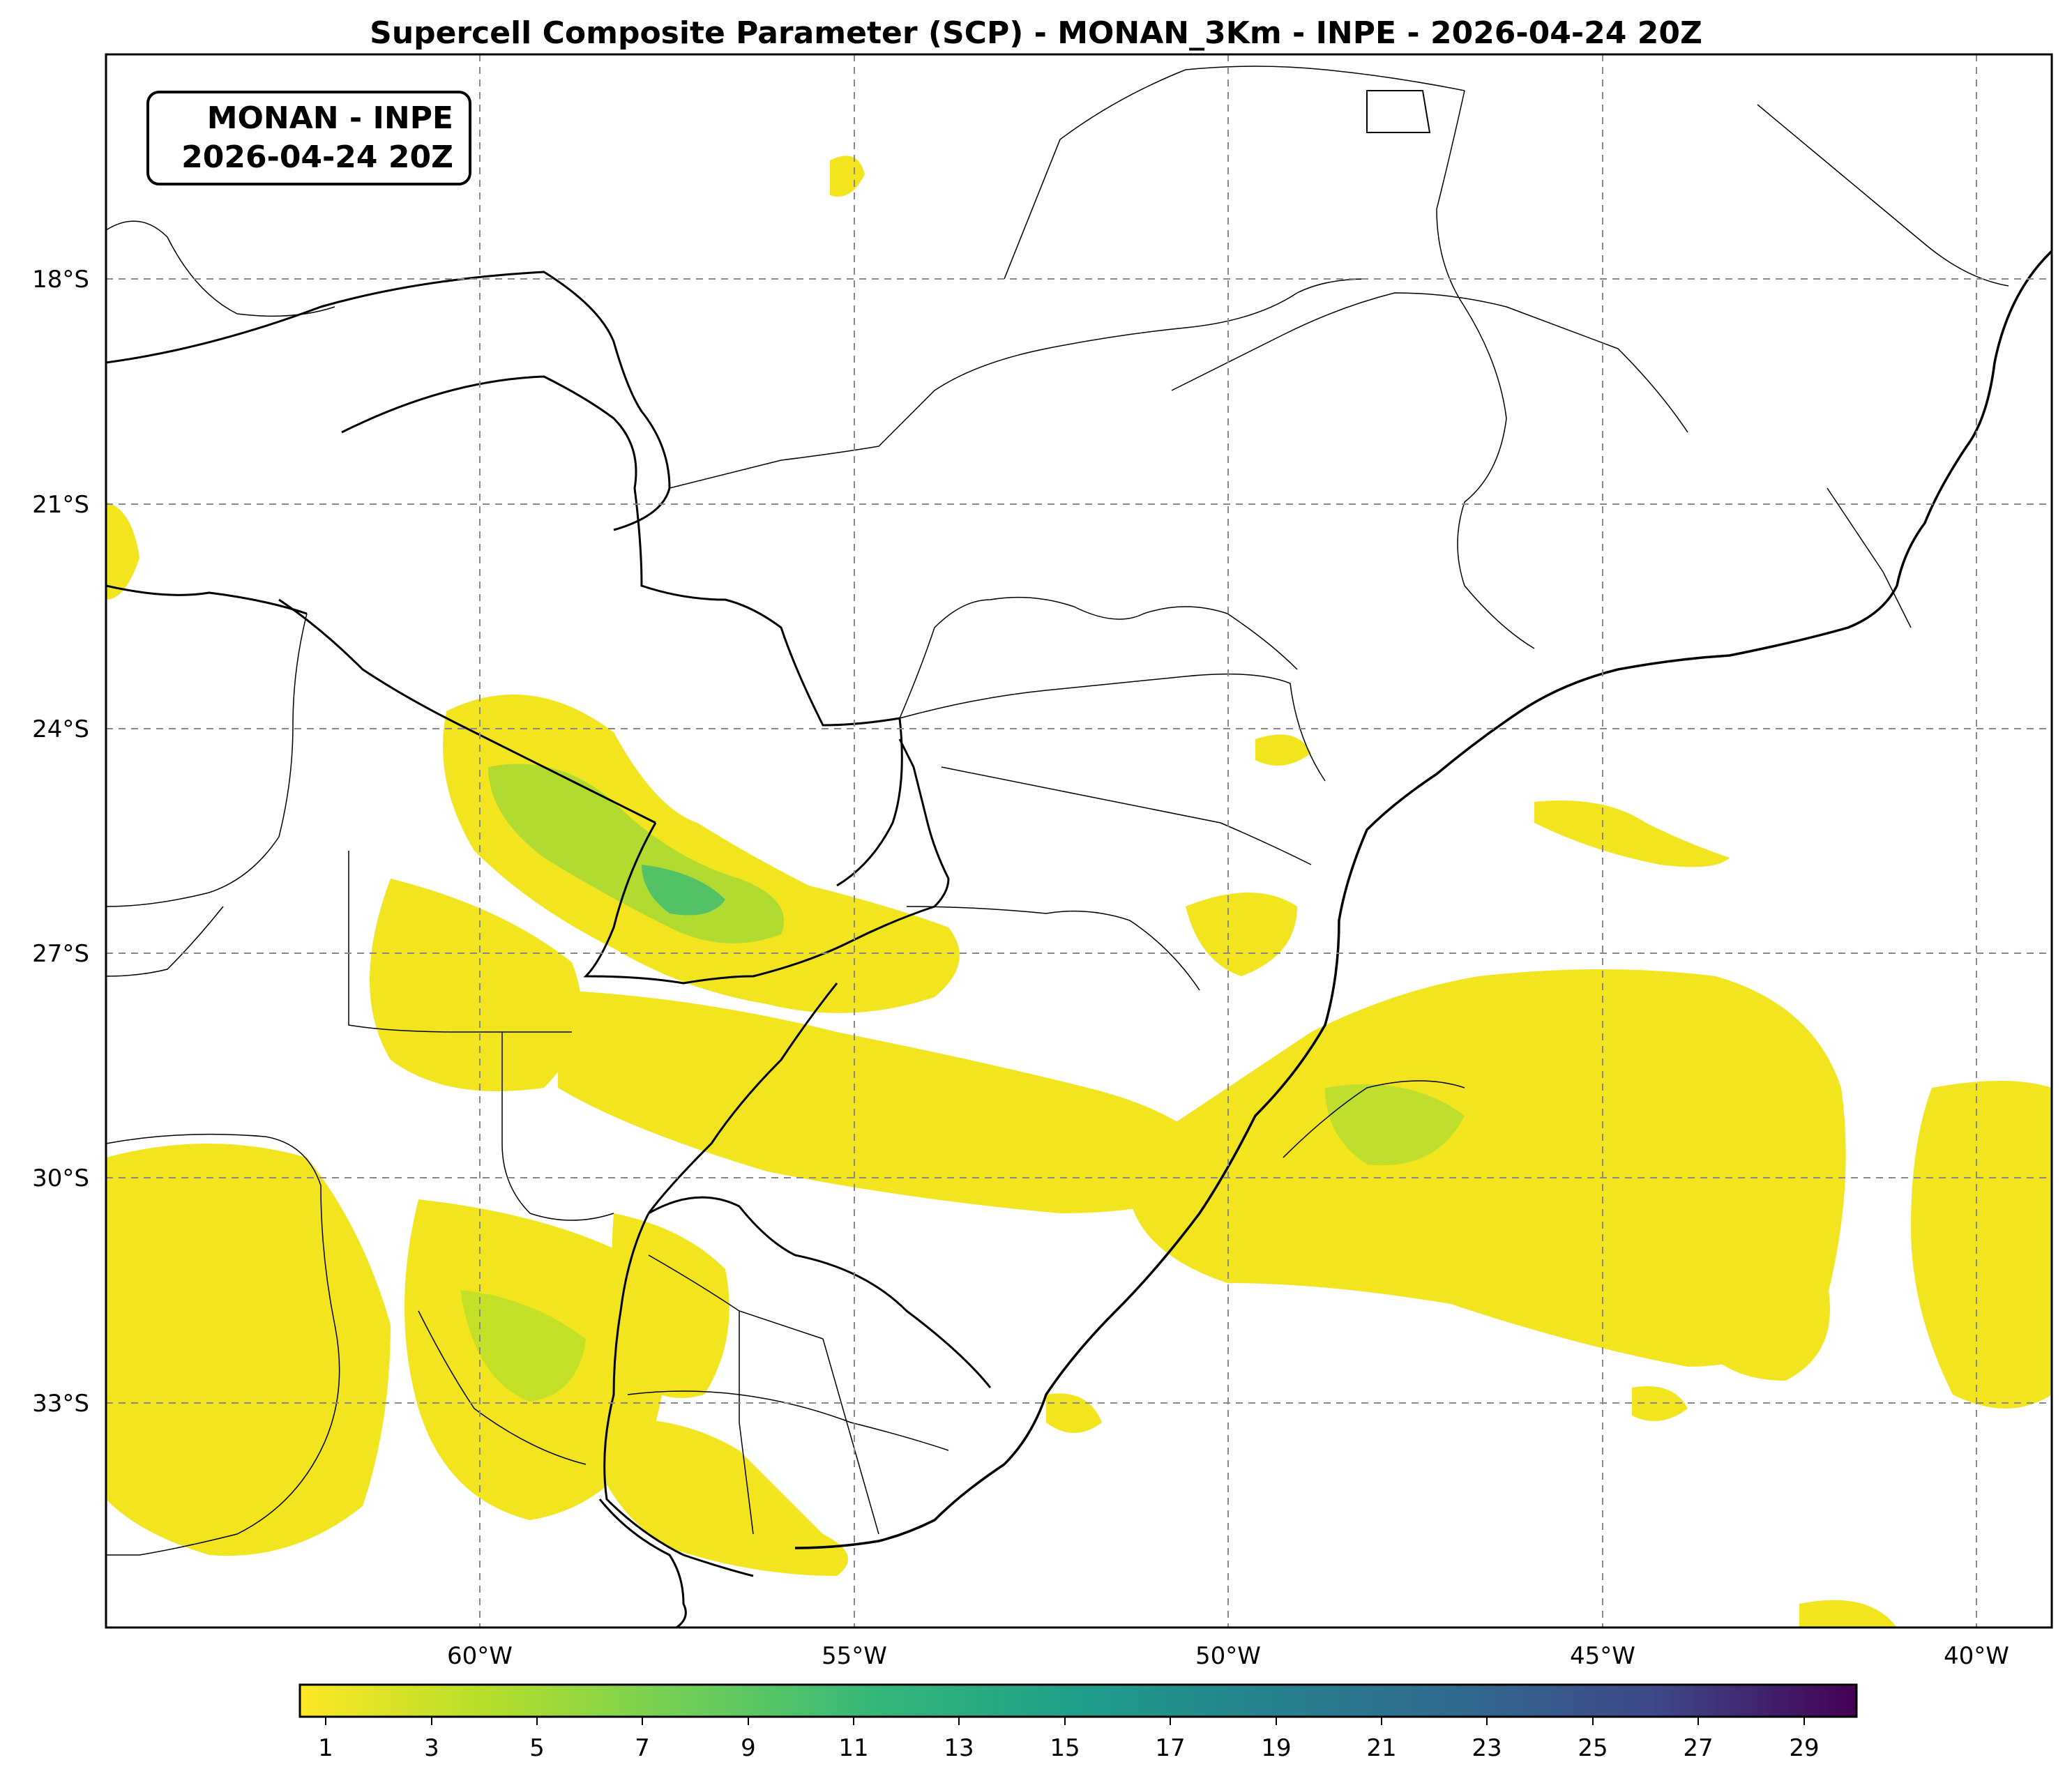 Image resolution: width=2072 pixels, height=1783 pixels. What do you see at coordinates (717, 1497) in the screenshot?
I see `scp-region-uruguay-south` at bounding box center [717, 1497].